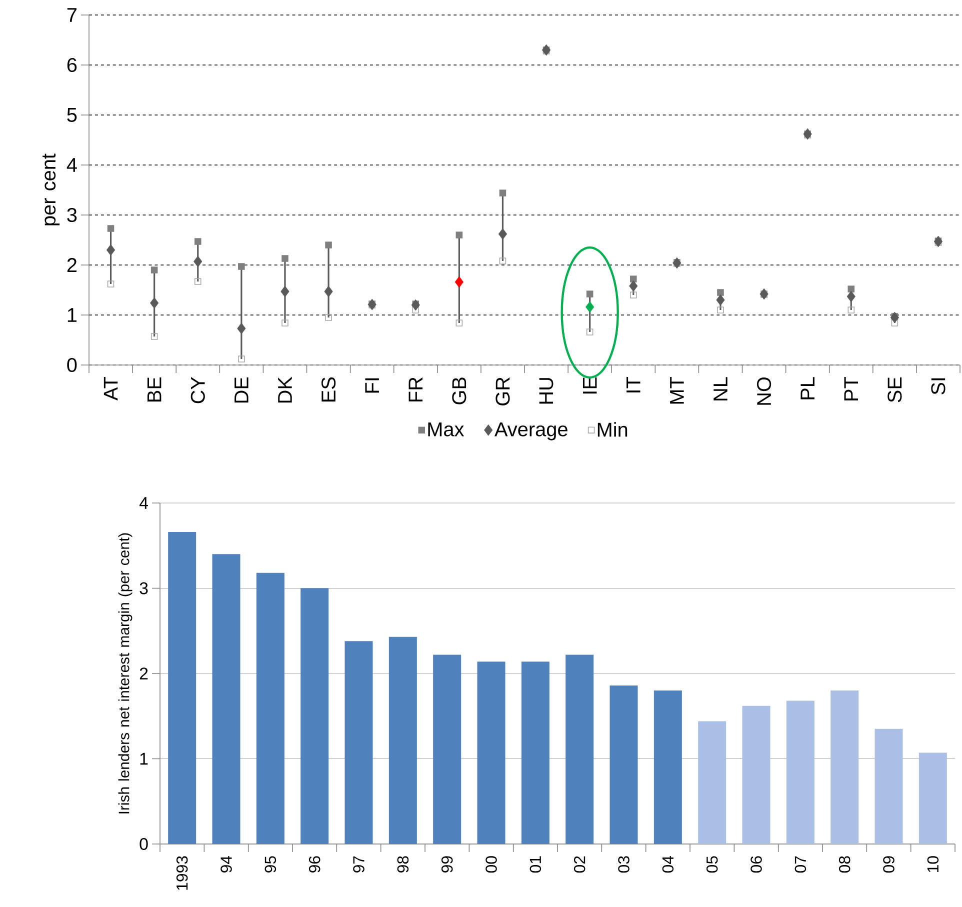 The image size is (962, 907). Describe the element at coordinates (447, 864) in the screenshot. I see `x-tick-label: 99` at that location.